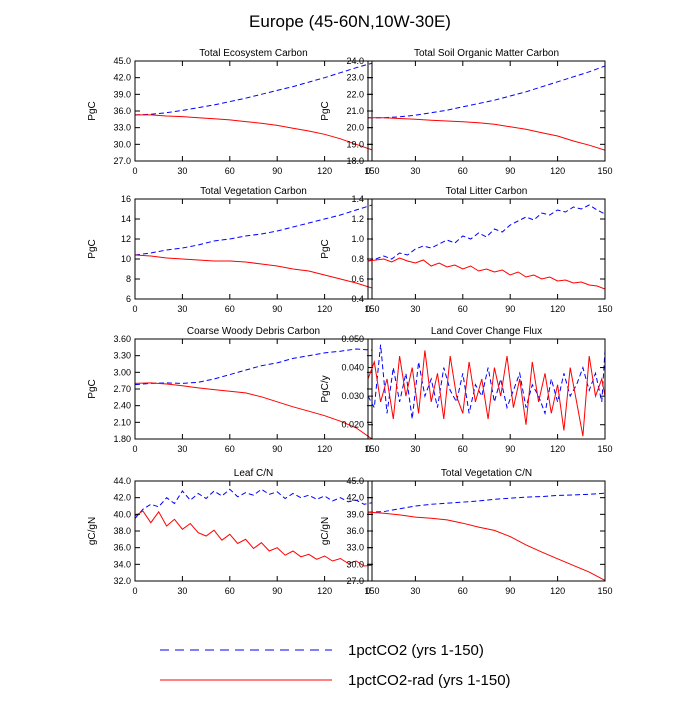 The image size is (700, 705). I want to click on y-tick-label: 1.2, so click(357, 219).